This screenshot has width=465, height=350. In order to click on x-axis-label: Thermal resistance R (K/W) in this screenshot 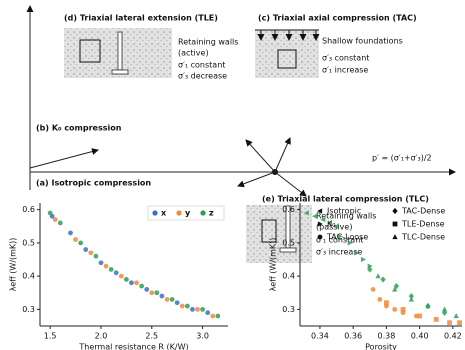, I will do `click(133, 346)`.